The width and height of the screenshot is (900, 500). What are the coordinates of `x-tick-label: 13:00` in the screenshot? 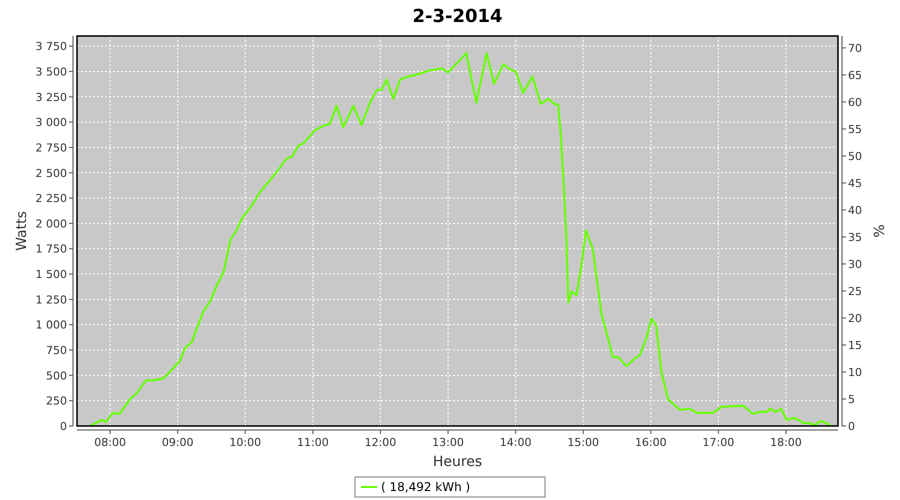 It's located at (448, 442).